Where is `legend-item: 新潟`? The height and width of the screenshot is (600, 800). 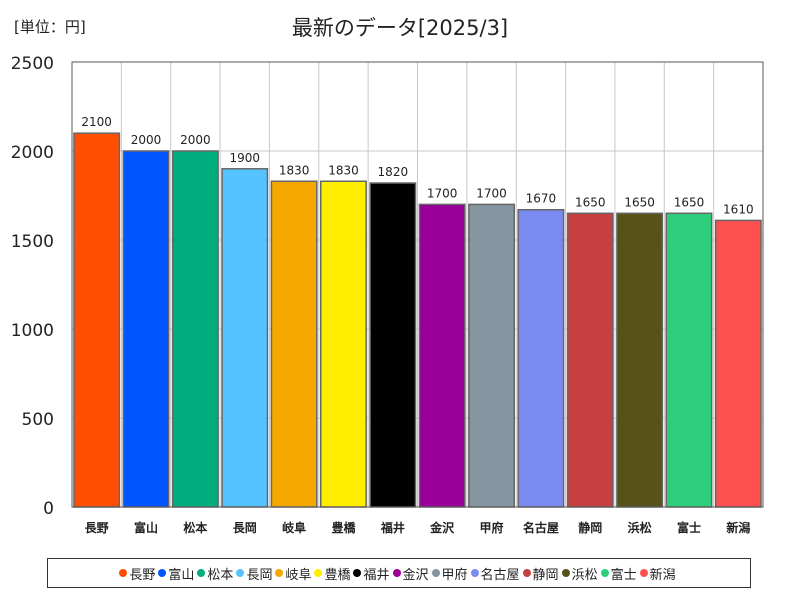
legend-item: 新潟 is located at coordinates (657, 573).